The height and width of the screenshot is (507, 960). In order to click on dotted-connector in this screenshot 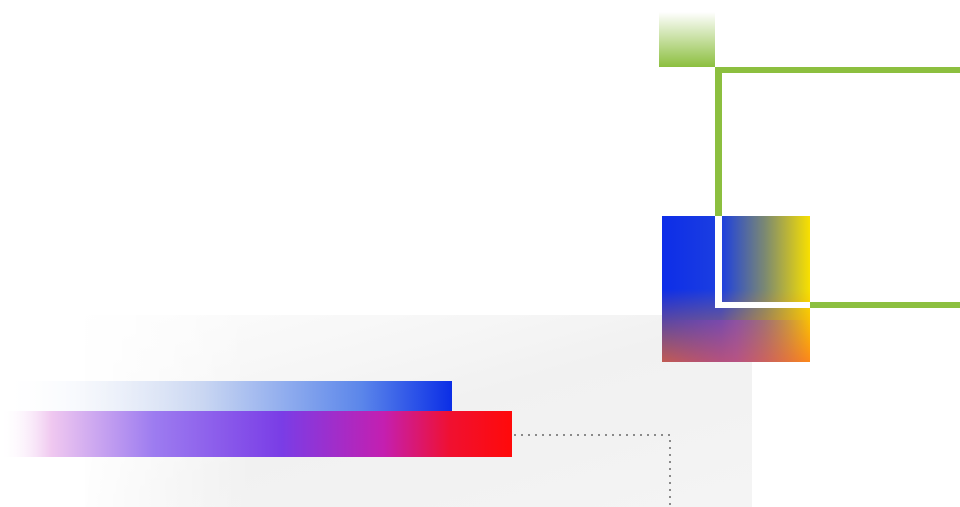, I will do `click(592, 470)`.